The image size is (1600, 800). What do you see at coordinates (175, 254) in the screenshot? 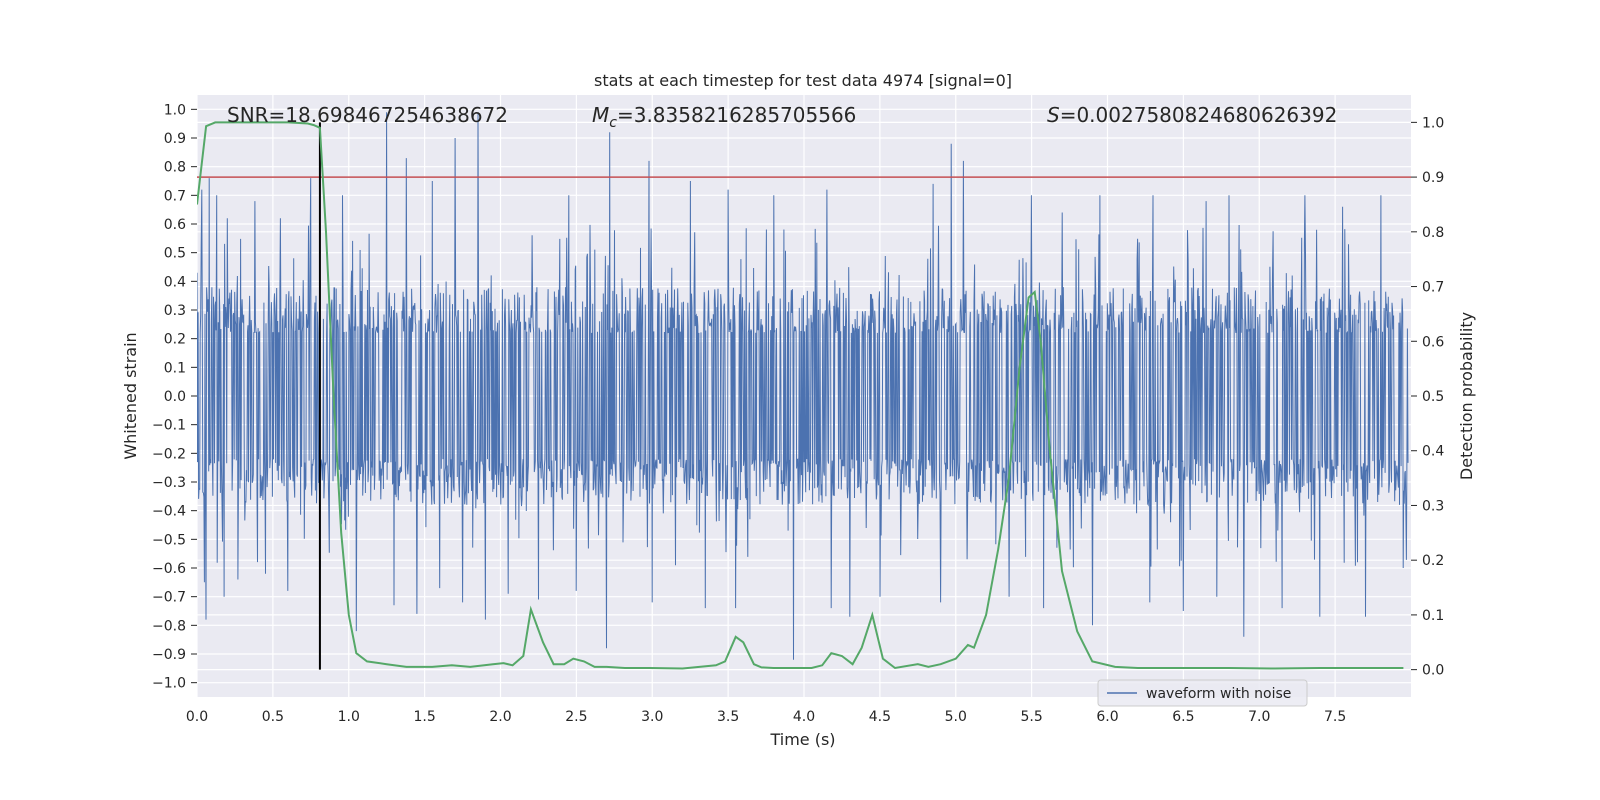
I see `y-tick-label-left: 0.5` at bounding box center [175, 254].